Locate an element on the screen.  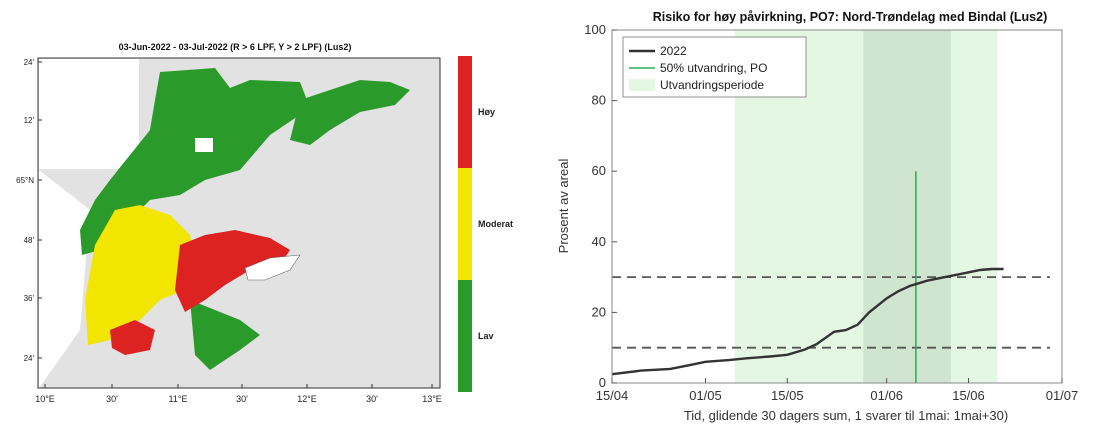
map-y-tick-label: 48' is located at coordinates (29, 240).